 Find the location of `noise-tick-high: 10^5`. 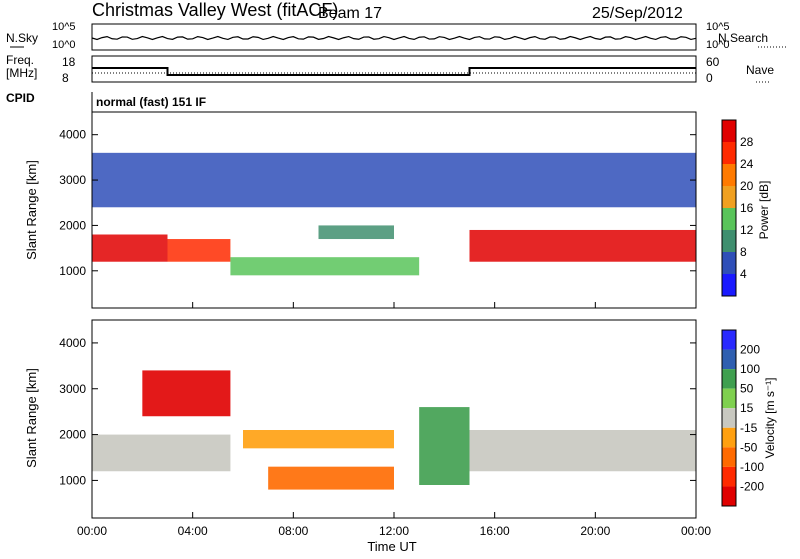

noise-tick-high: 10^5 is located at coordinates (64, 27).